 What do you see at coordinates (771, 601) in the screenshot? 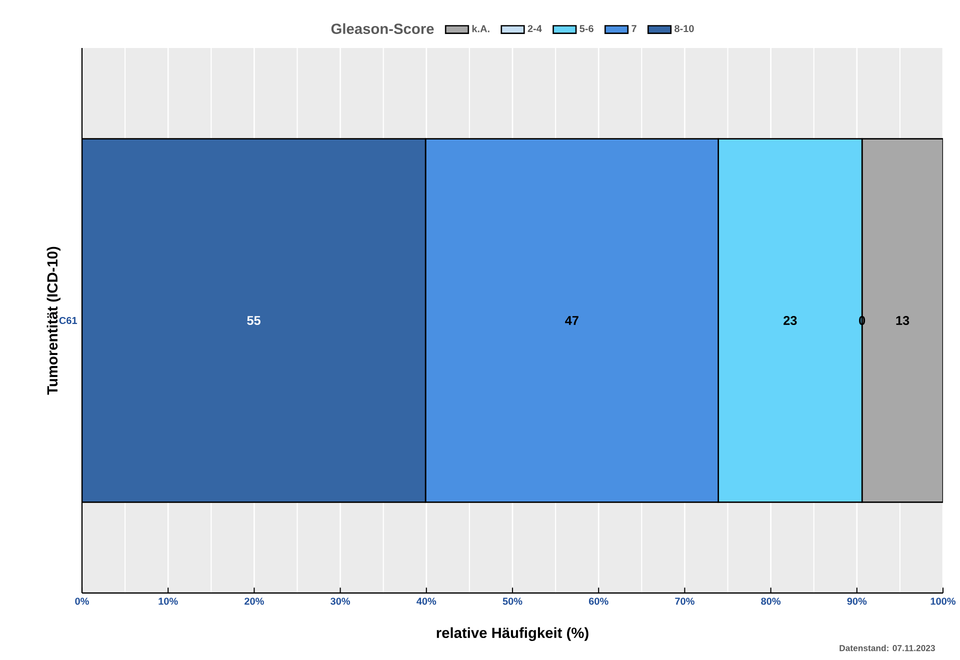
I see `x-tick-label: 80%` at bounding box center [771, 601].